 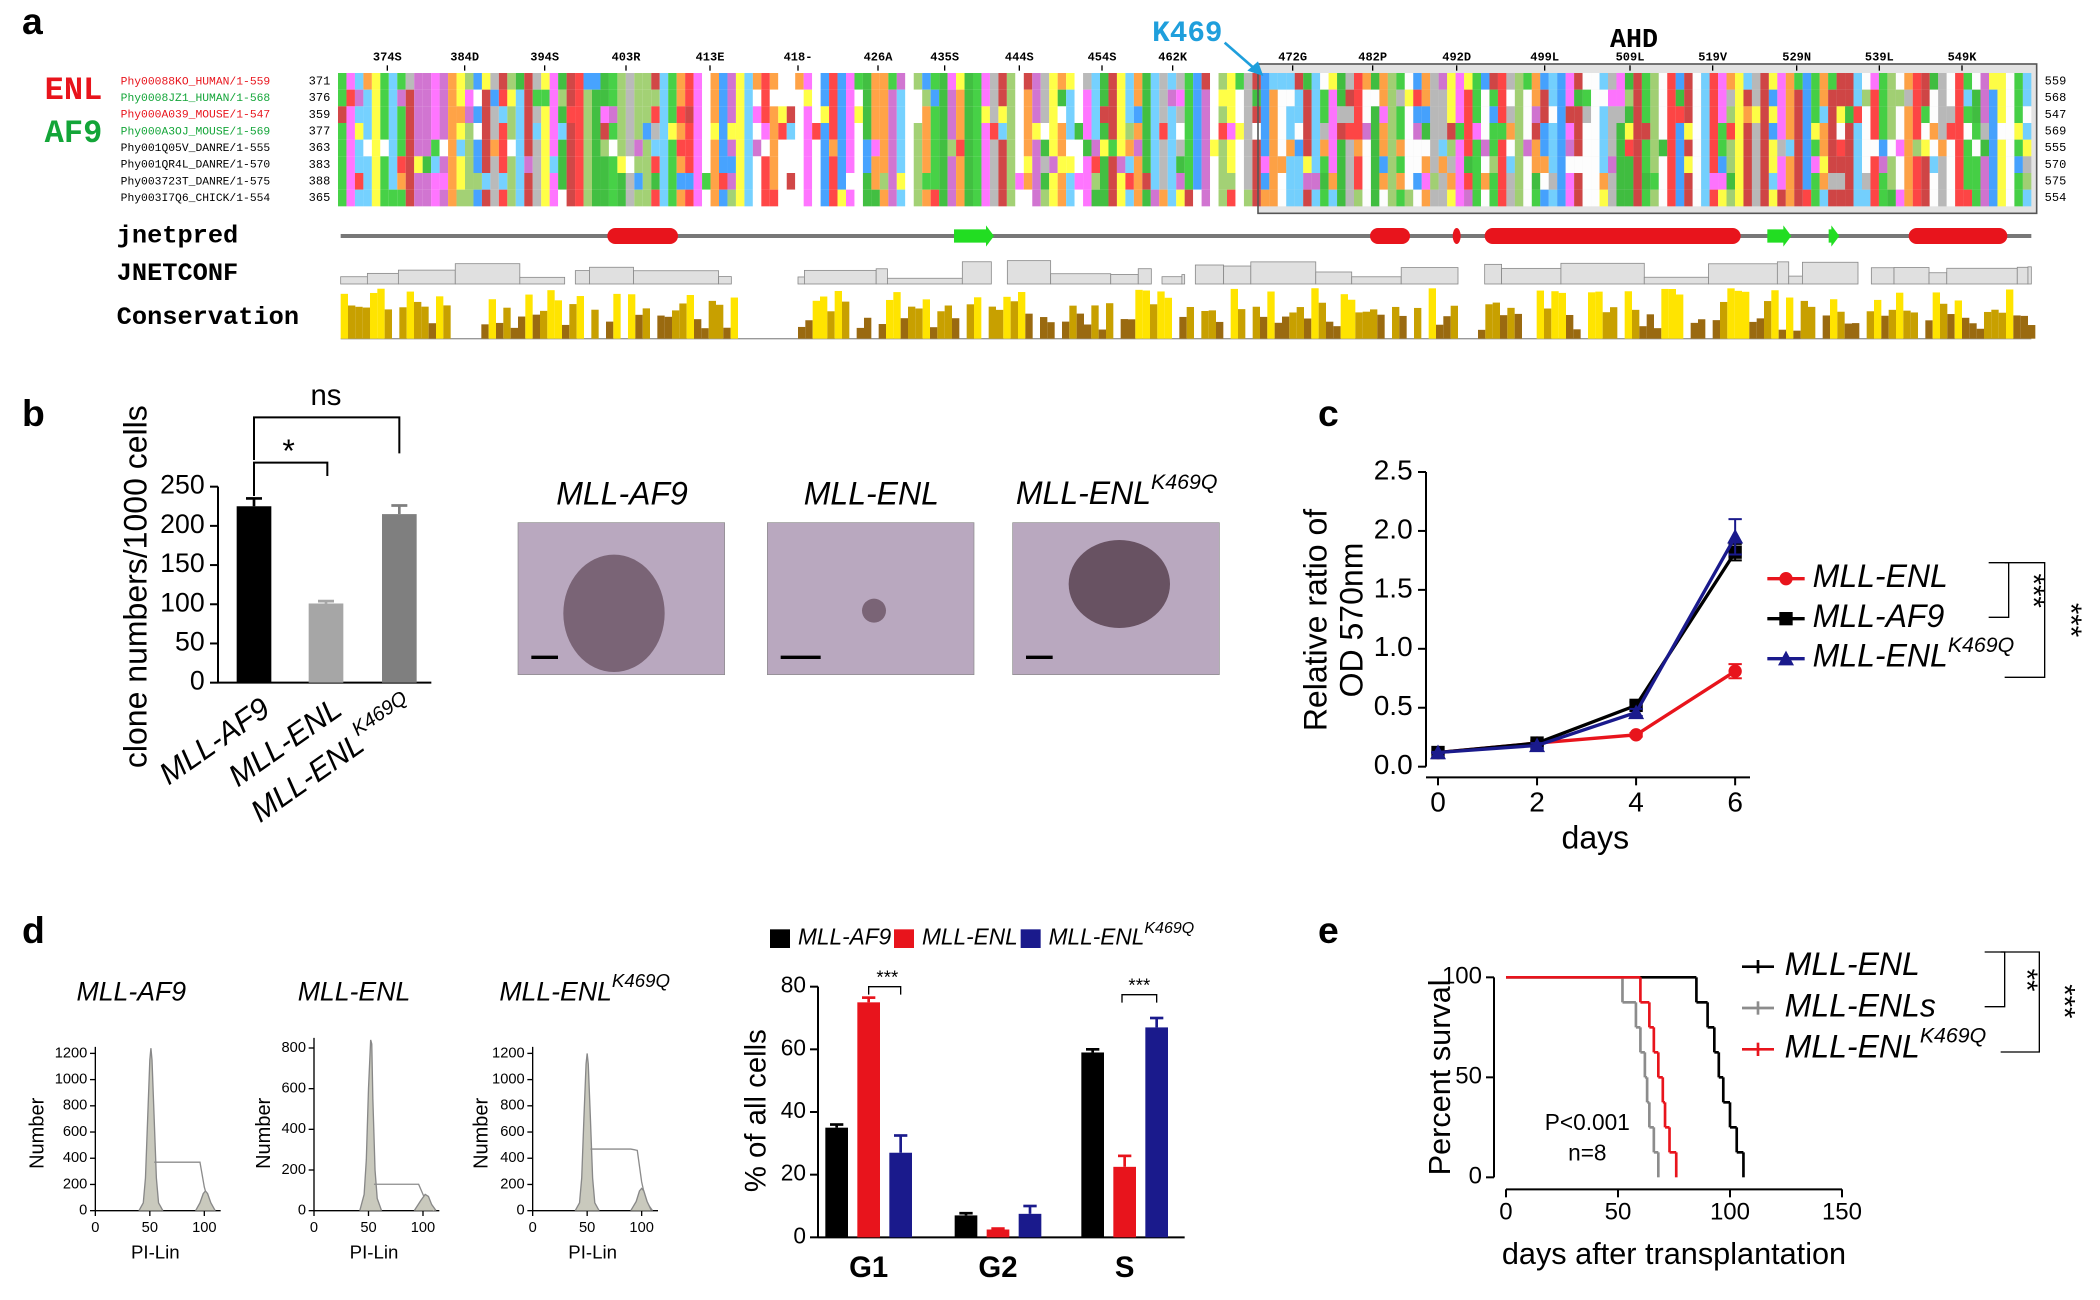 What do you see at coordinates (1730, 1212) in the screenshot?
I see `x-tick-label: 100` at bounding box center [1730, 1212].